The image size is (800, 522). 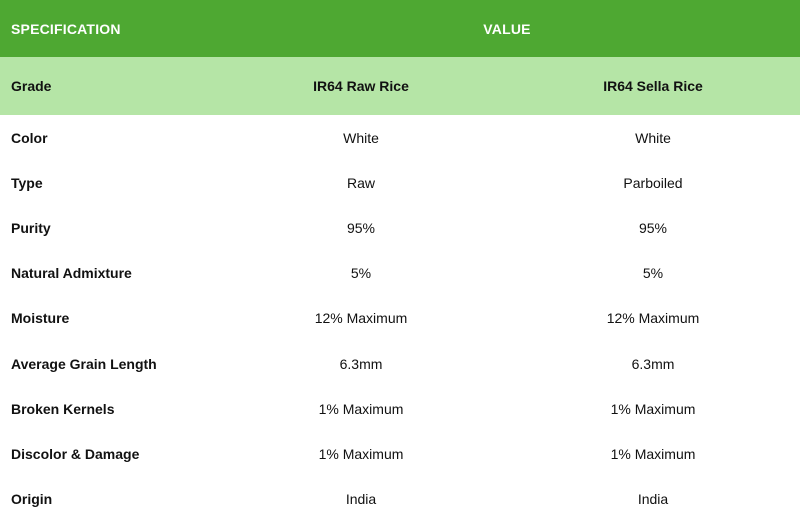 What do you see at coordinates (361, 318) in the screenshot?
I see `row-value-raw: 12% Maximum` at bounding box center [361, 318].